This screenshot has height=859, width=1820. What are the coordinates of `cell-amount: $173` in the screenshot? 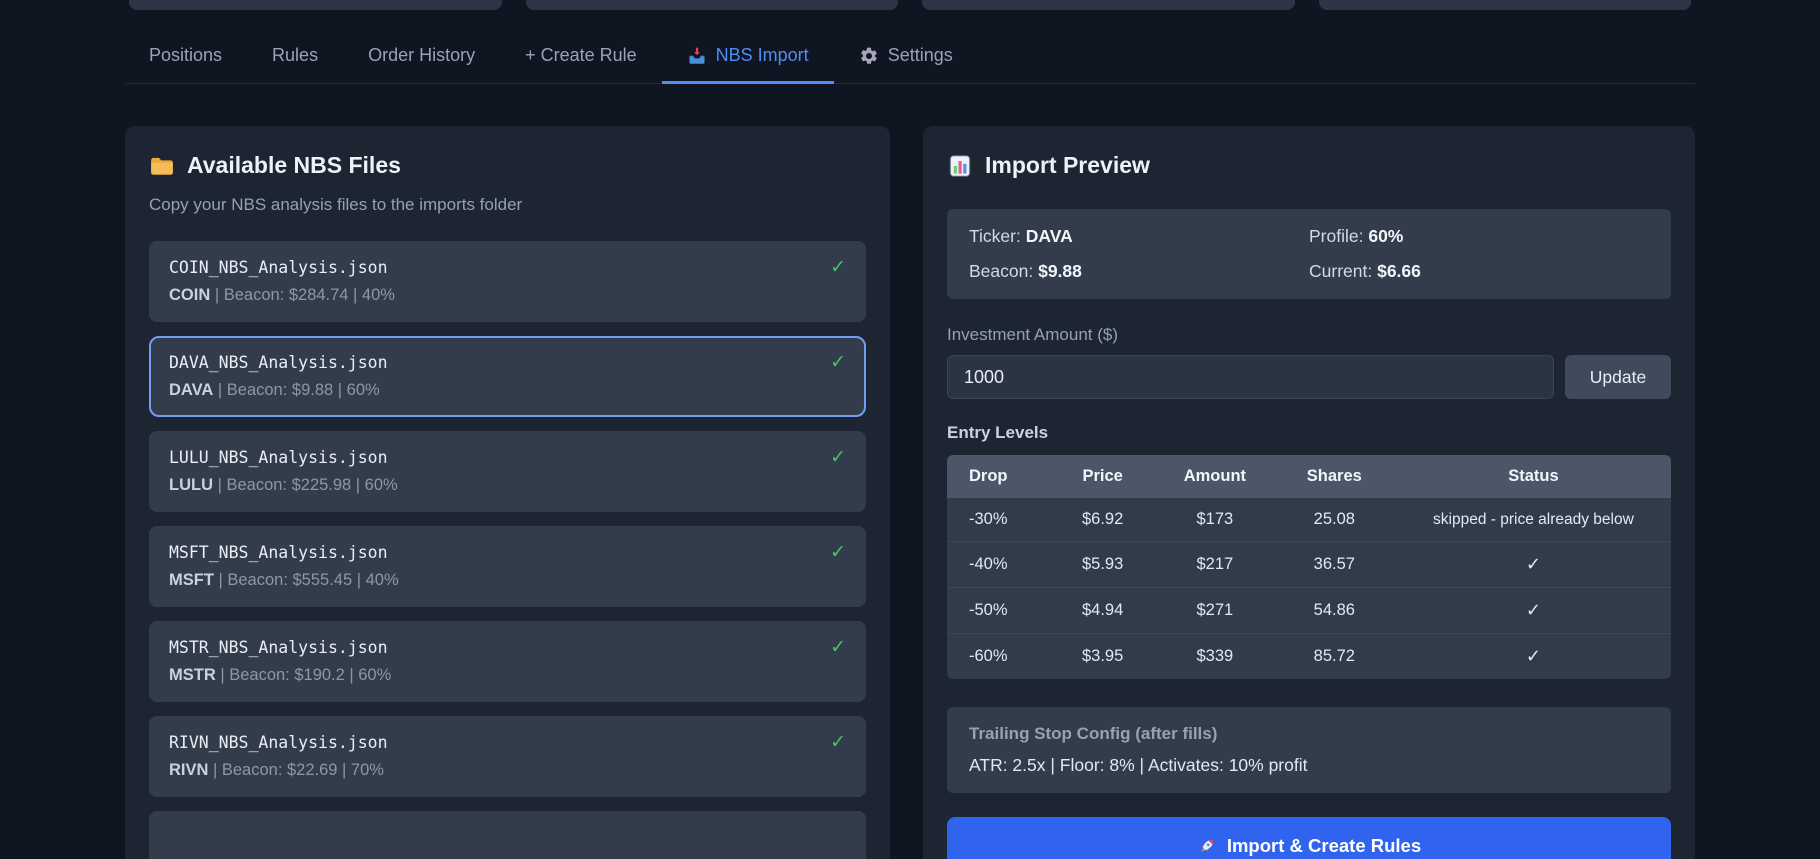 It's located at (1214, 520).